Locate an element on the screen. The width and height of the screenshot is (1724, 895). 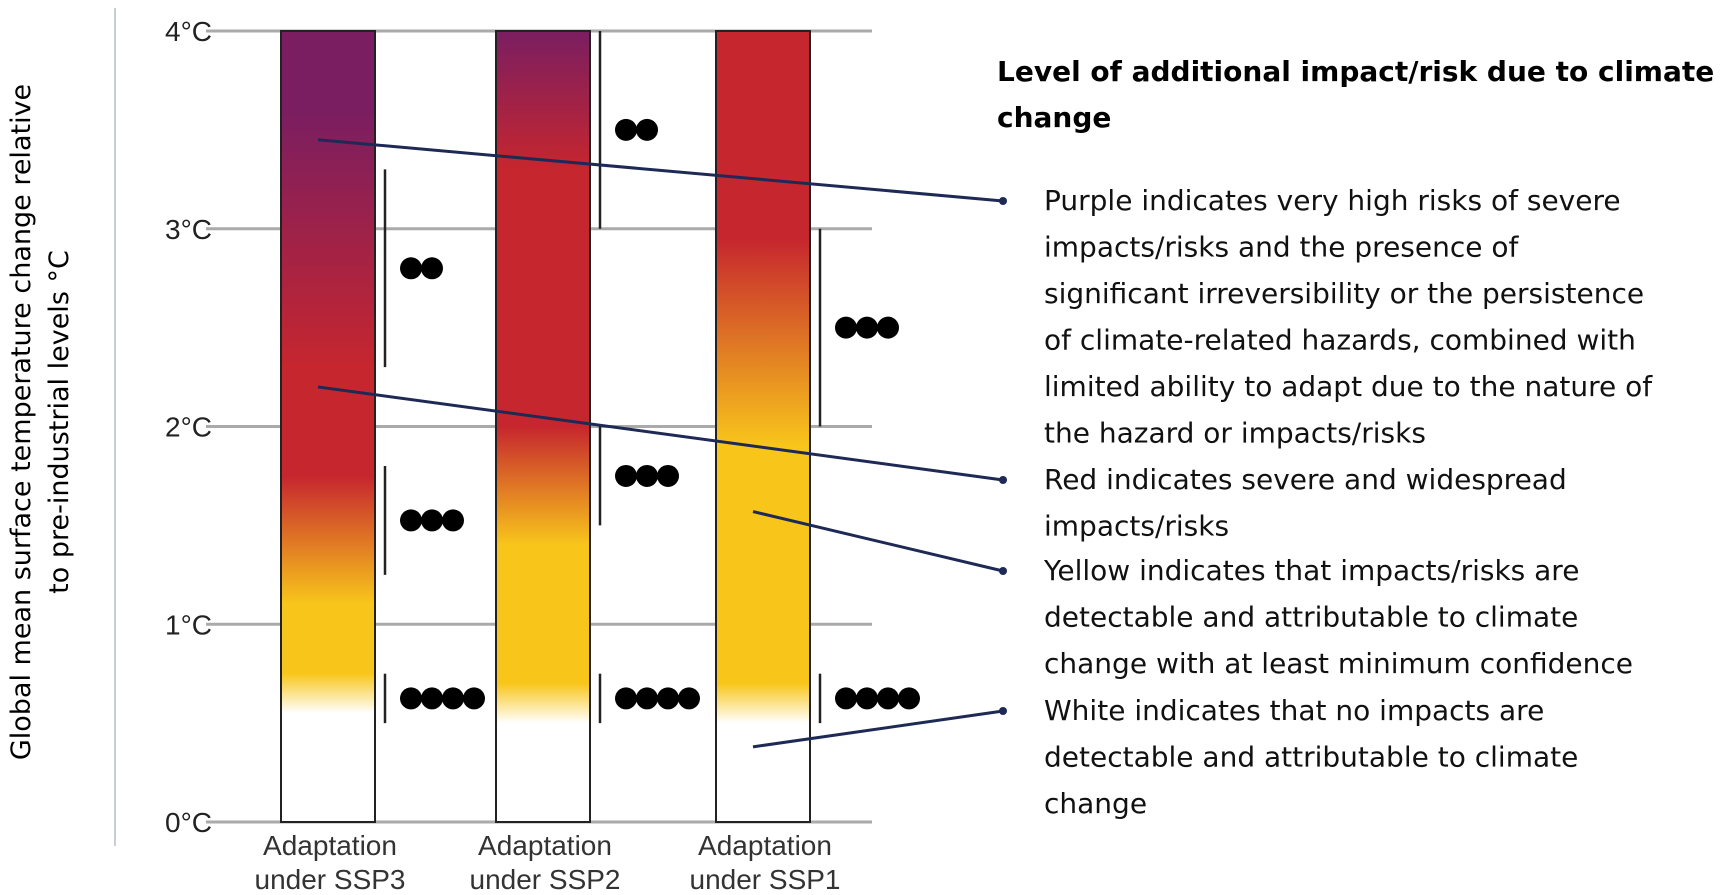
y-axis-title-line2: to pre-industrial levels °C is located at coordinates (59, 422).